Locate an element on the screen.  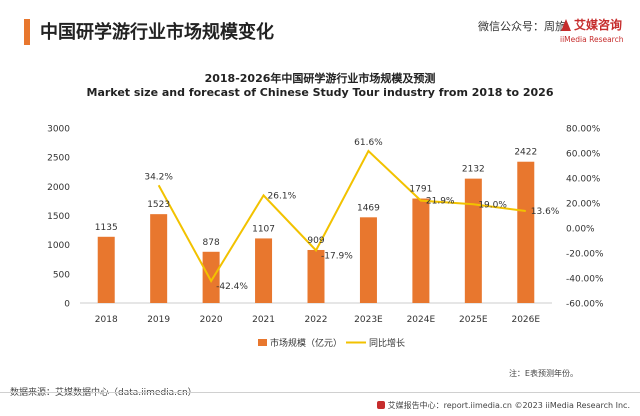
growth-value-label: 19.0% is located at coordinates (492, 205).